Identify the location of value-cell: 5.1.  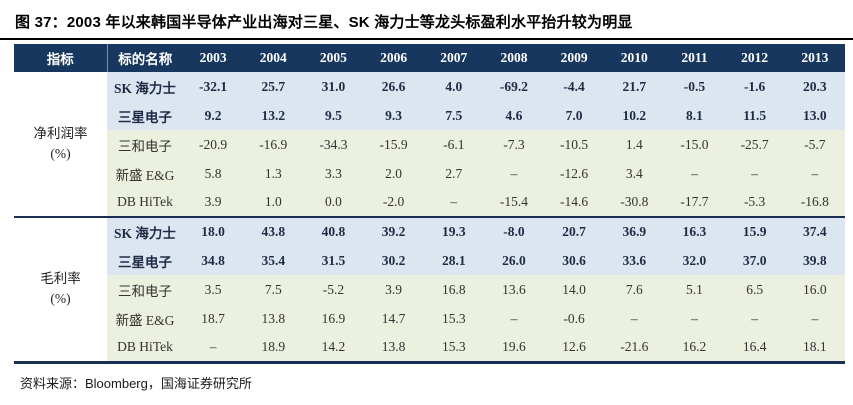
(694, 289).